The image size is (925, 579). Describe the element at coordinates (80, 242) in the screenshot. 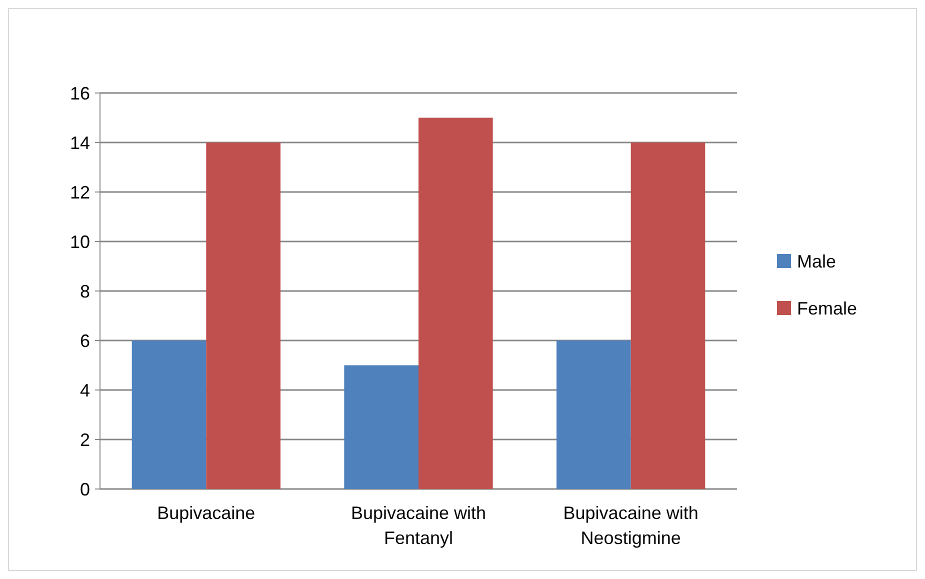

I see `y-tick-label: 10` at that location.